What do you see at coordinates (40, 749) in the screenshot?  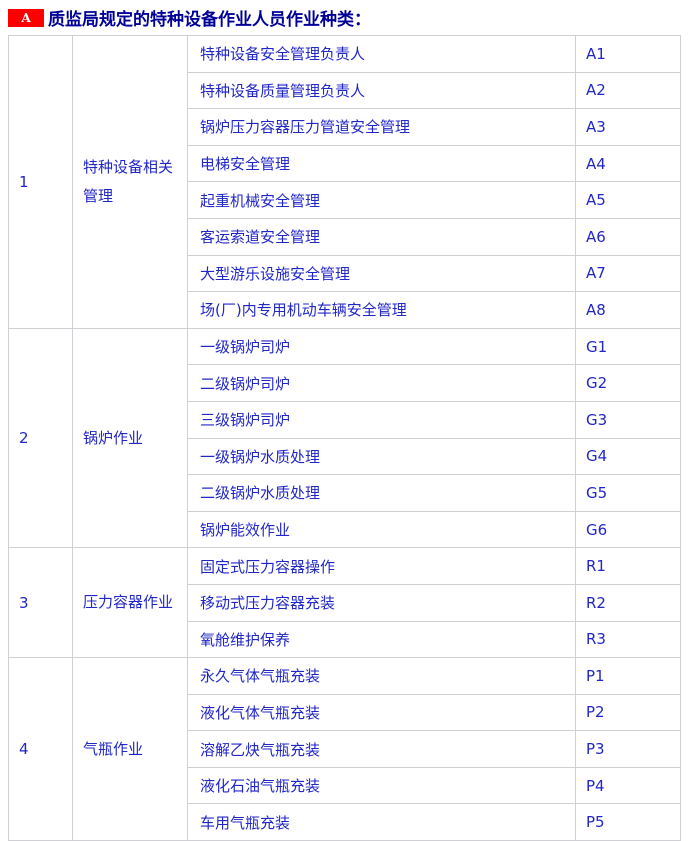 I see `cell-group-number: 4` at bounding box center [40, 749].